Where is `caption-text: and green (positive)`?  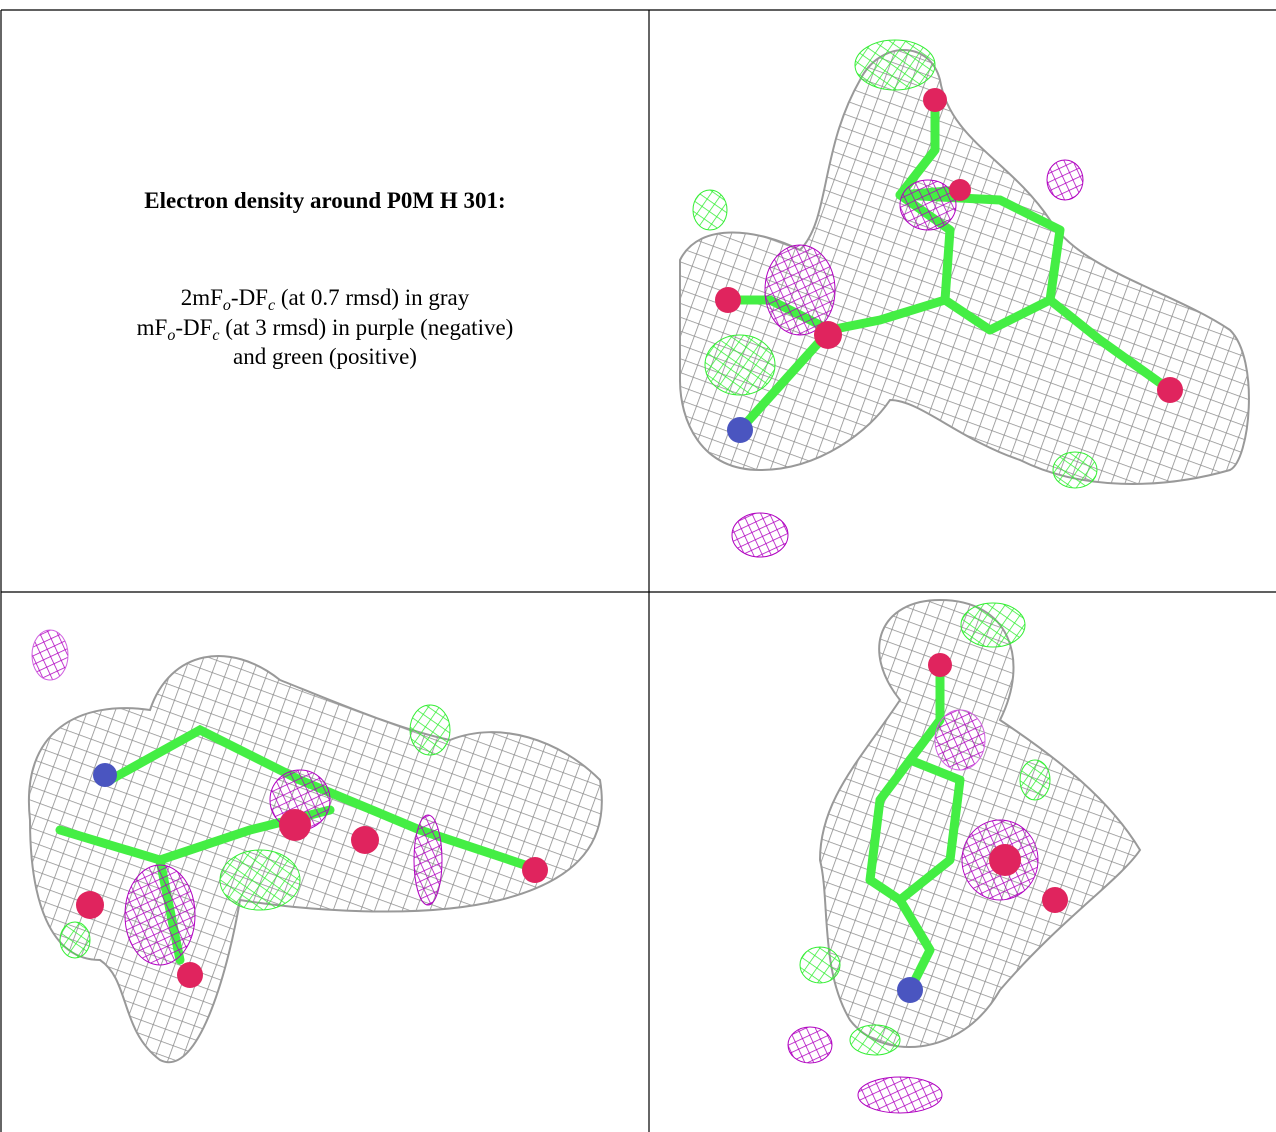
caption-text: and green (positive) is located at coordinates (325, 356).